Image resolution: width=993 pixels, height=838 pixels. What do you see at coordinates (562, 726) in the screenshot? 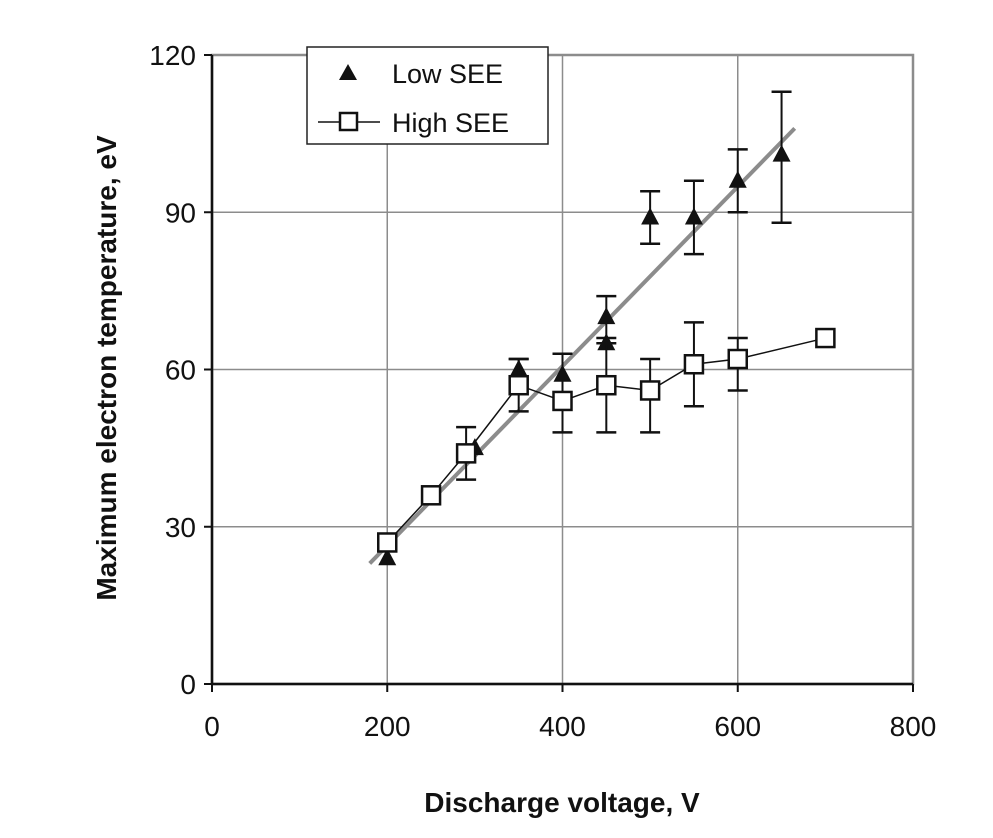
I see `x-tick-label: 400` at bounding box center [562, 726].